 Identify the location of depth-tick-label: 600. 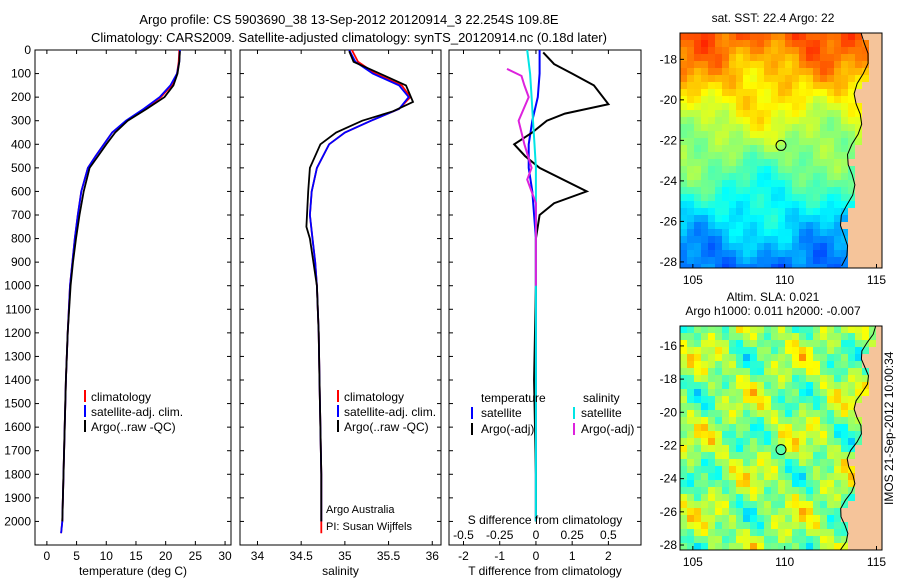
(21, 191).